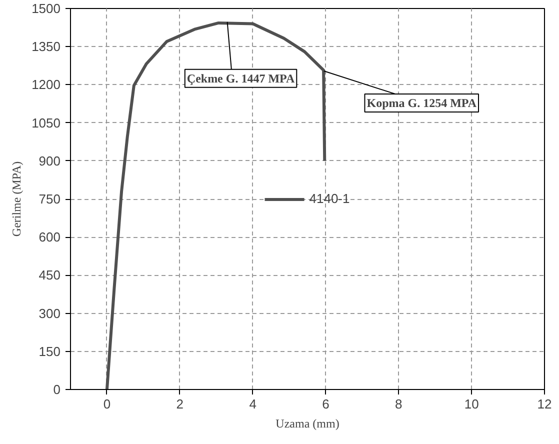 This screenshot has width=559, height=444. I want to click on y-tick-label: 1050, so click(46, 122).